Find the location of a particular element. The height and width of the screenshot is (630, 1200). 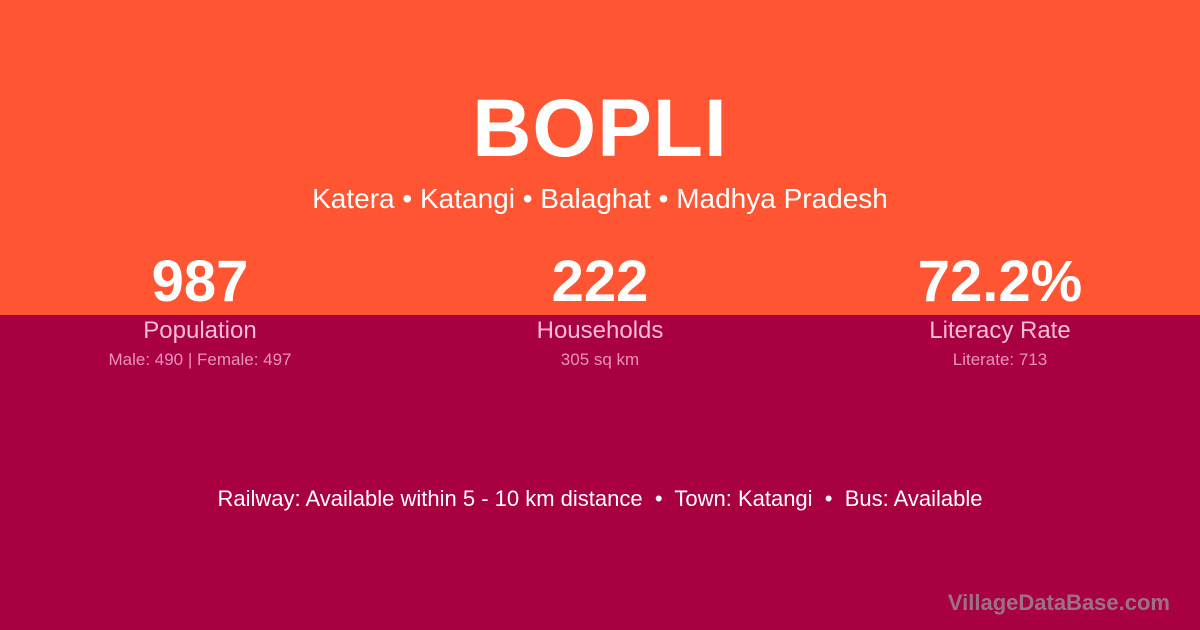

stat-literacy: 72.2% Literacy Rate Literate: 713 is located at coordinates (1000, 310).